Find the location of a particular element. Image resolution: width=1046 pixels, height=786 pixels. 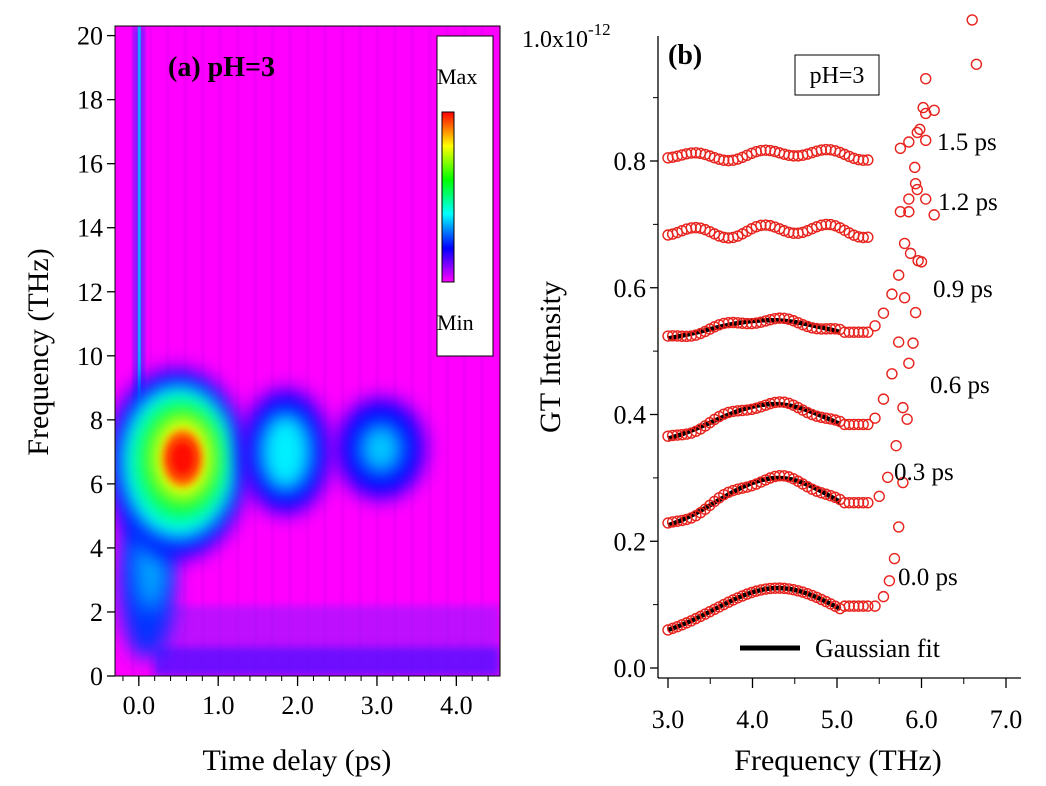

panel-a-label: (a) pH=3 is located at coordinates (221, 67).